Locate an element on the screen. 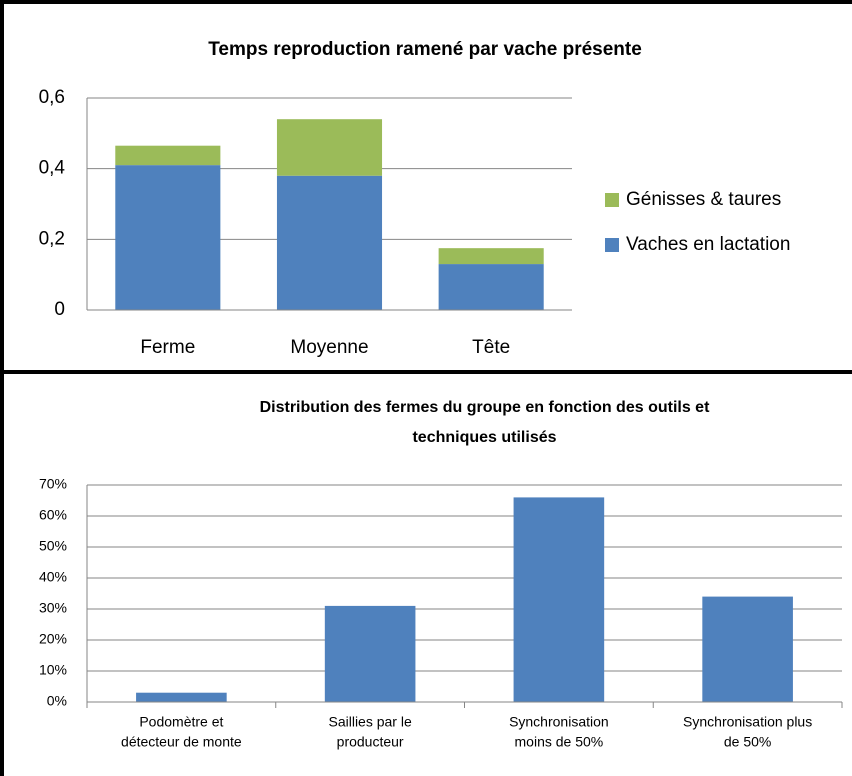 The height and width of the screenshot is (776, 852). y-tick-label: 0% is located at coordinates (57, 701).